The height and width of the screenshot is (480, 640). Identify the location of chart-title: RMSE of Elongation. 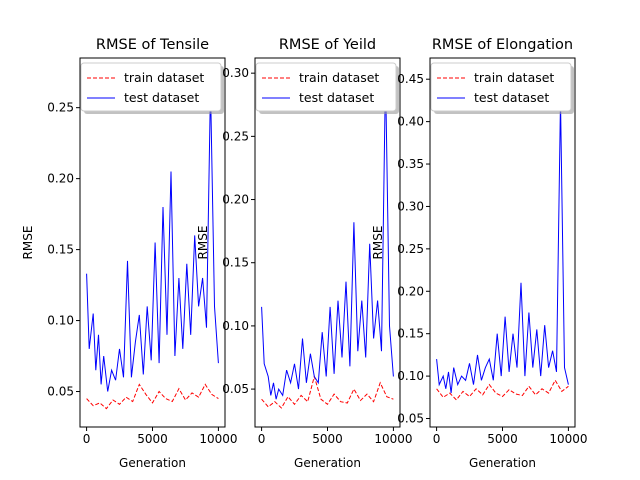
(502, 45).